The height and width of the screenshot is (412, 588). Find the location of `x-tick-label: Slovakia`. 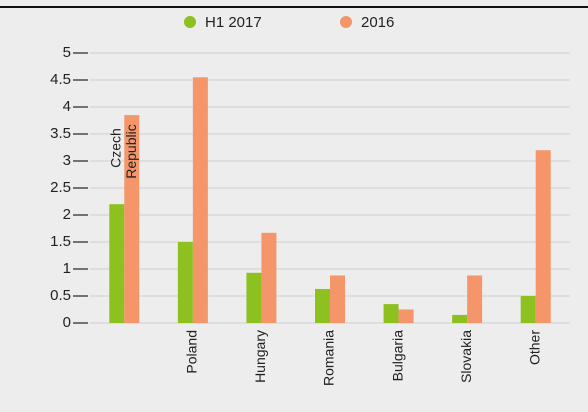

x-tick-label: Slovakia is located at coordinates (466, 356).